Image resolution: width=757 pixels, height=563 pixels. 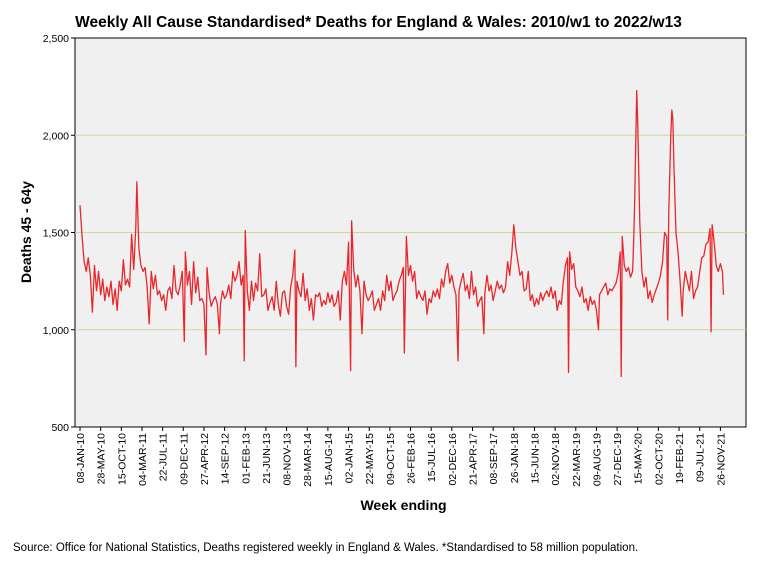 What do you see at coordinates (122, 459) in the screenshot?
I see `x-tick-label: 15-OCT-10` at bounding box center [122, 459].